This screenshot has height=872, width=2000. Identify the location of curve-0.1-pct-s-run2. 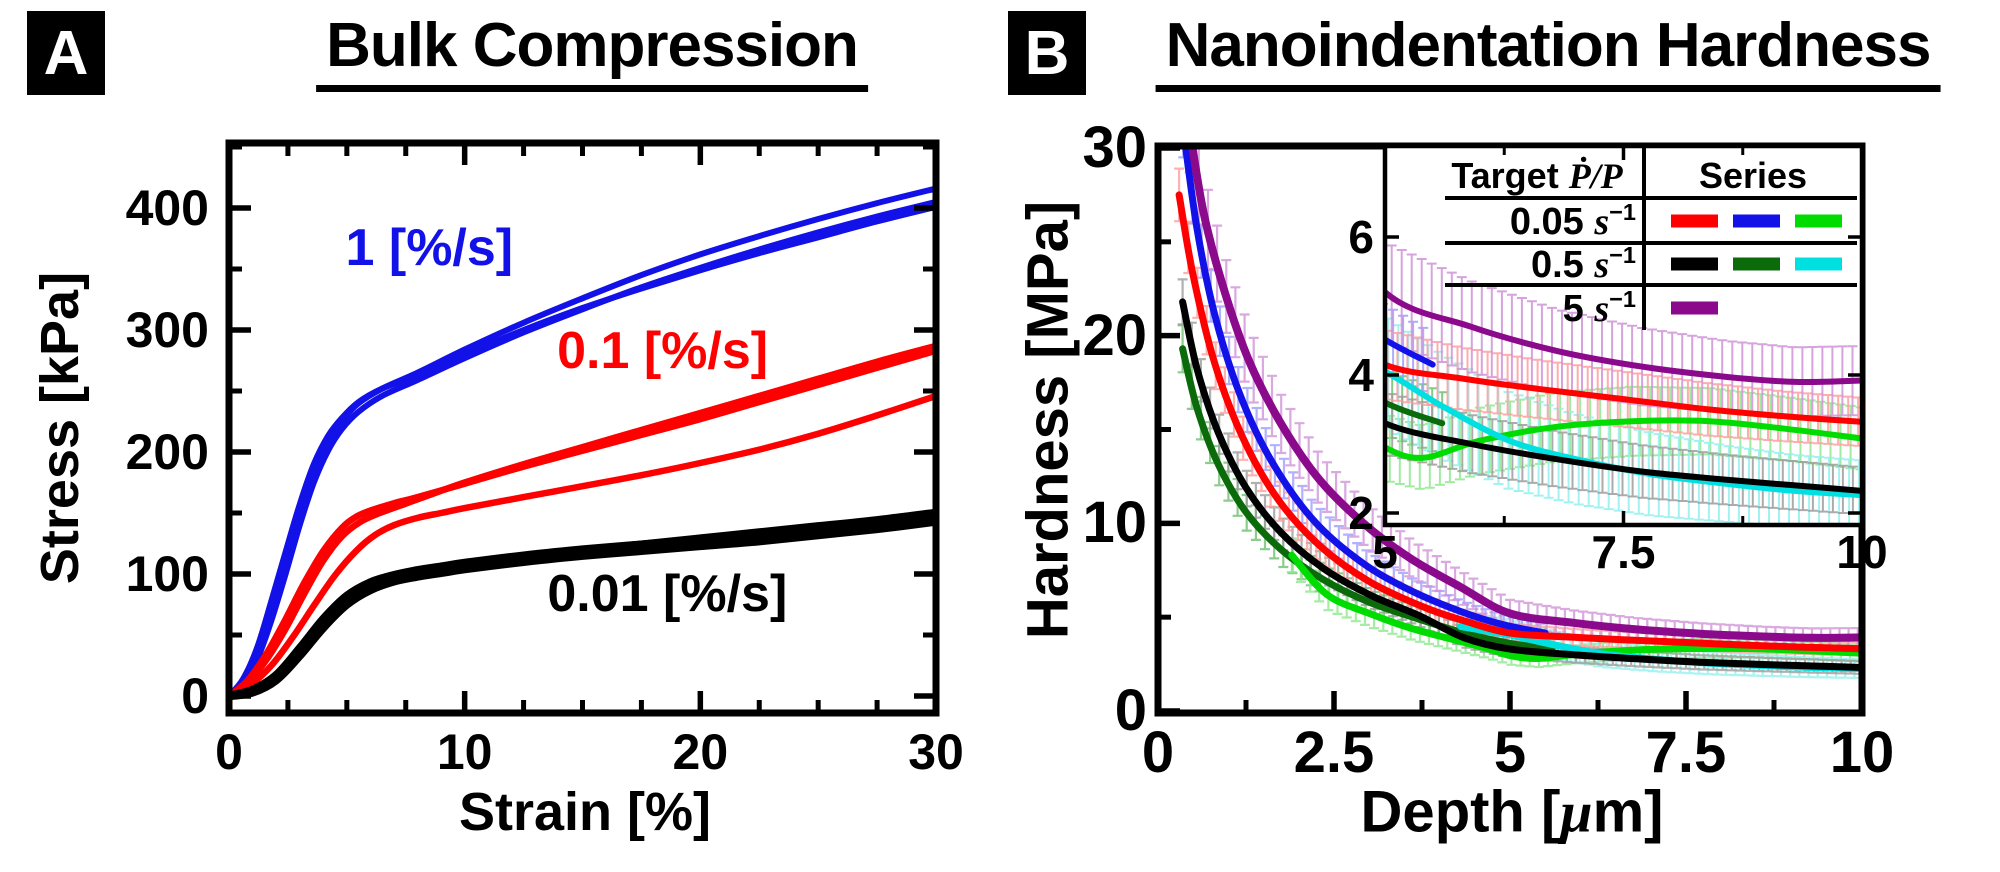
(582, 521).